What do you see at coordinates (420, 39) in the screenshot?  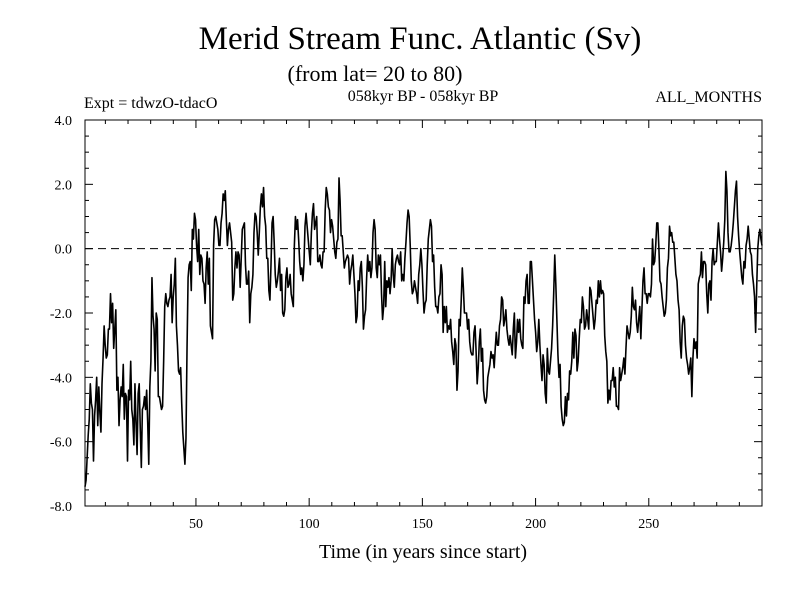 I see `chart-title: Merid Stream Func. Atlantic (Sv)` at bounding box center [420, 39].